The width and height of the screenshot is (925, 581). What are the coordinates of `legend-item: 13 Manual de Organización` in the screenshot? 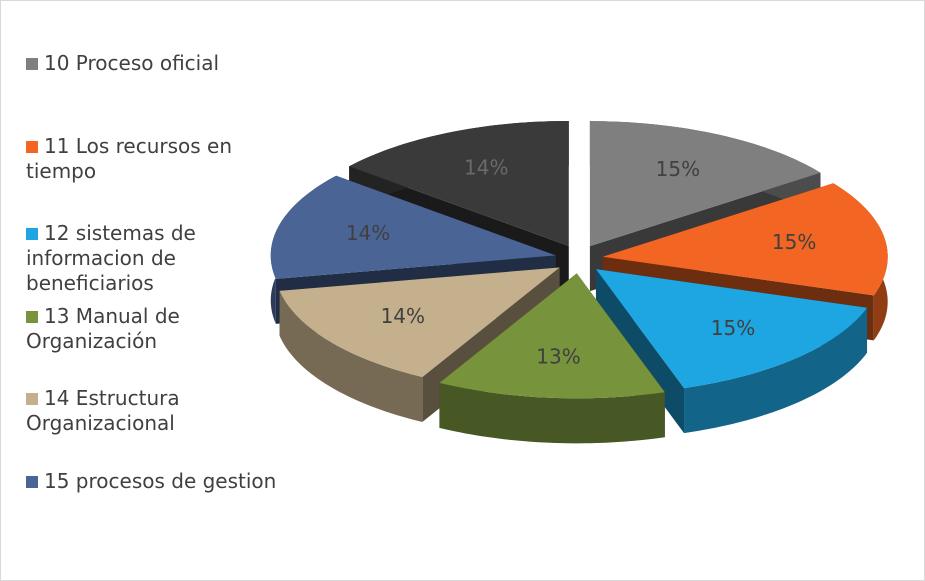 It's located at (131, 329).